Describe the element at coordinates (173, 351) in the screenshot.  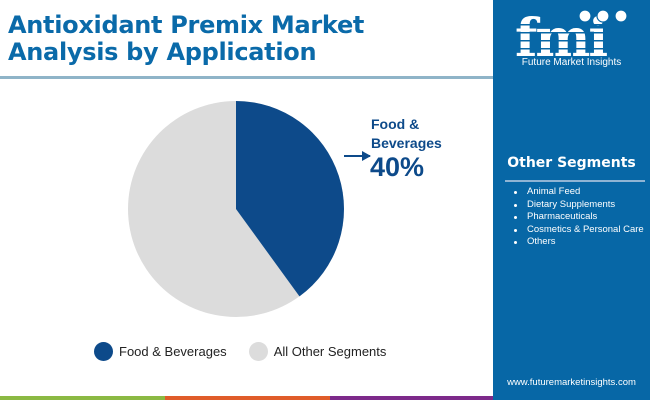
I see `legend-label: Food & Beverages` at that location.